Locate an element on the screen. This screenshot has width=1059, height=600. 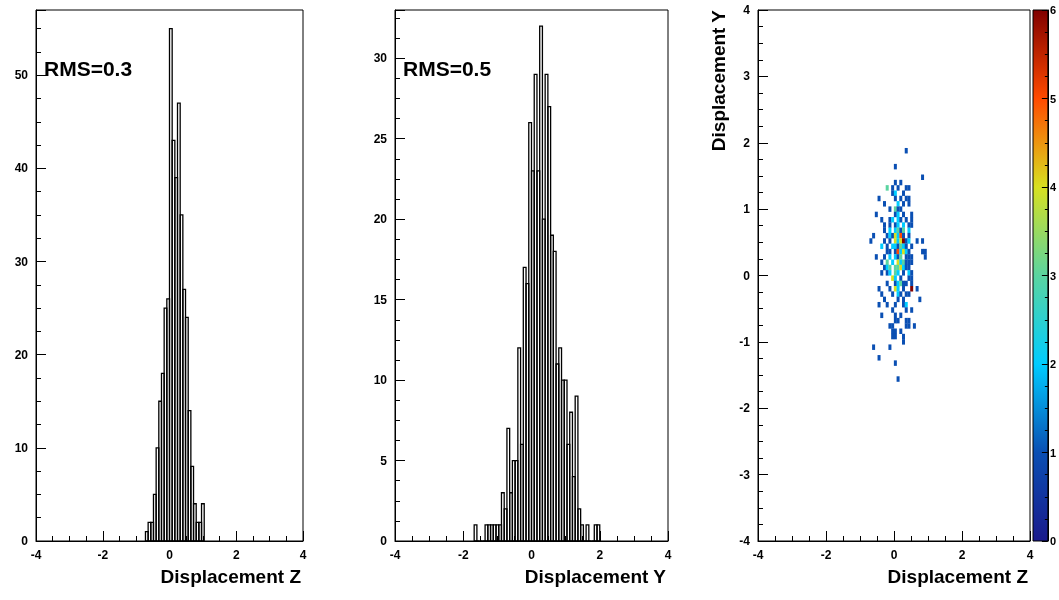
y-tick-label: -1 is located at coordinates (745, 341).